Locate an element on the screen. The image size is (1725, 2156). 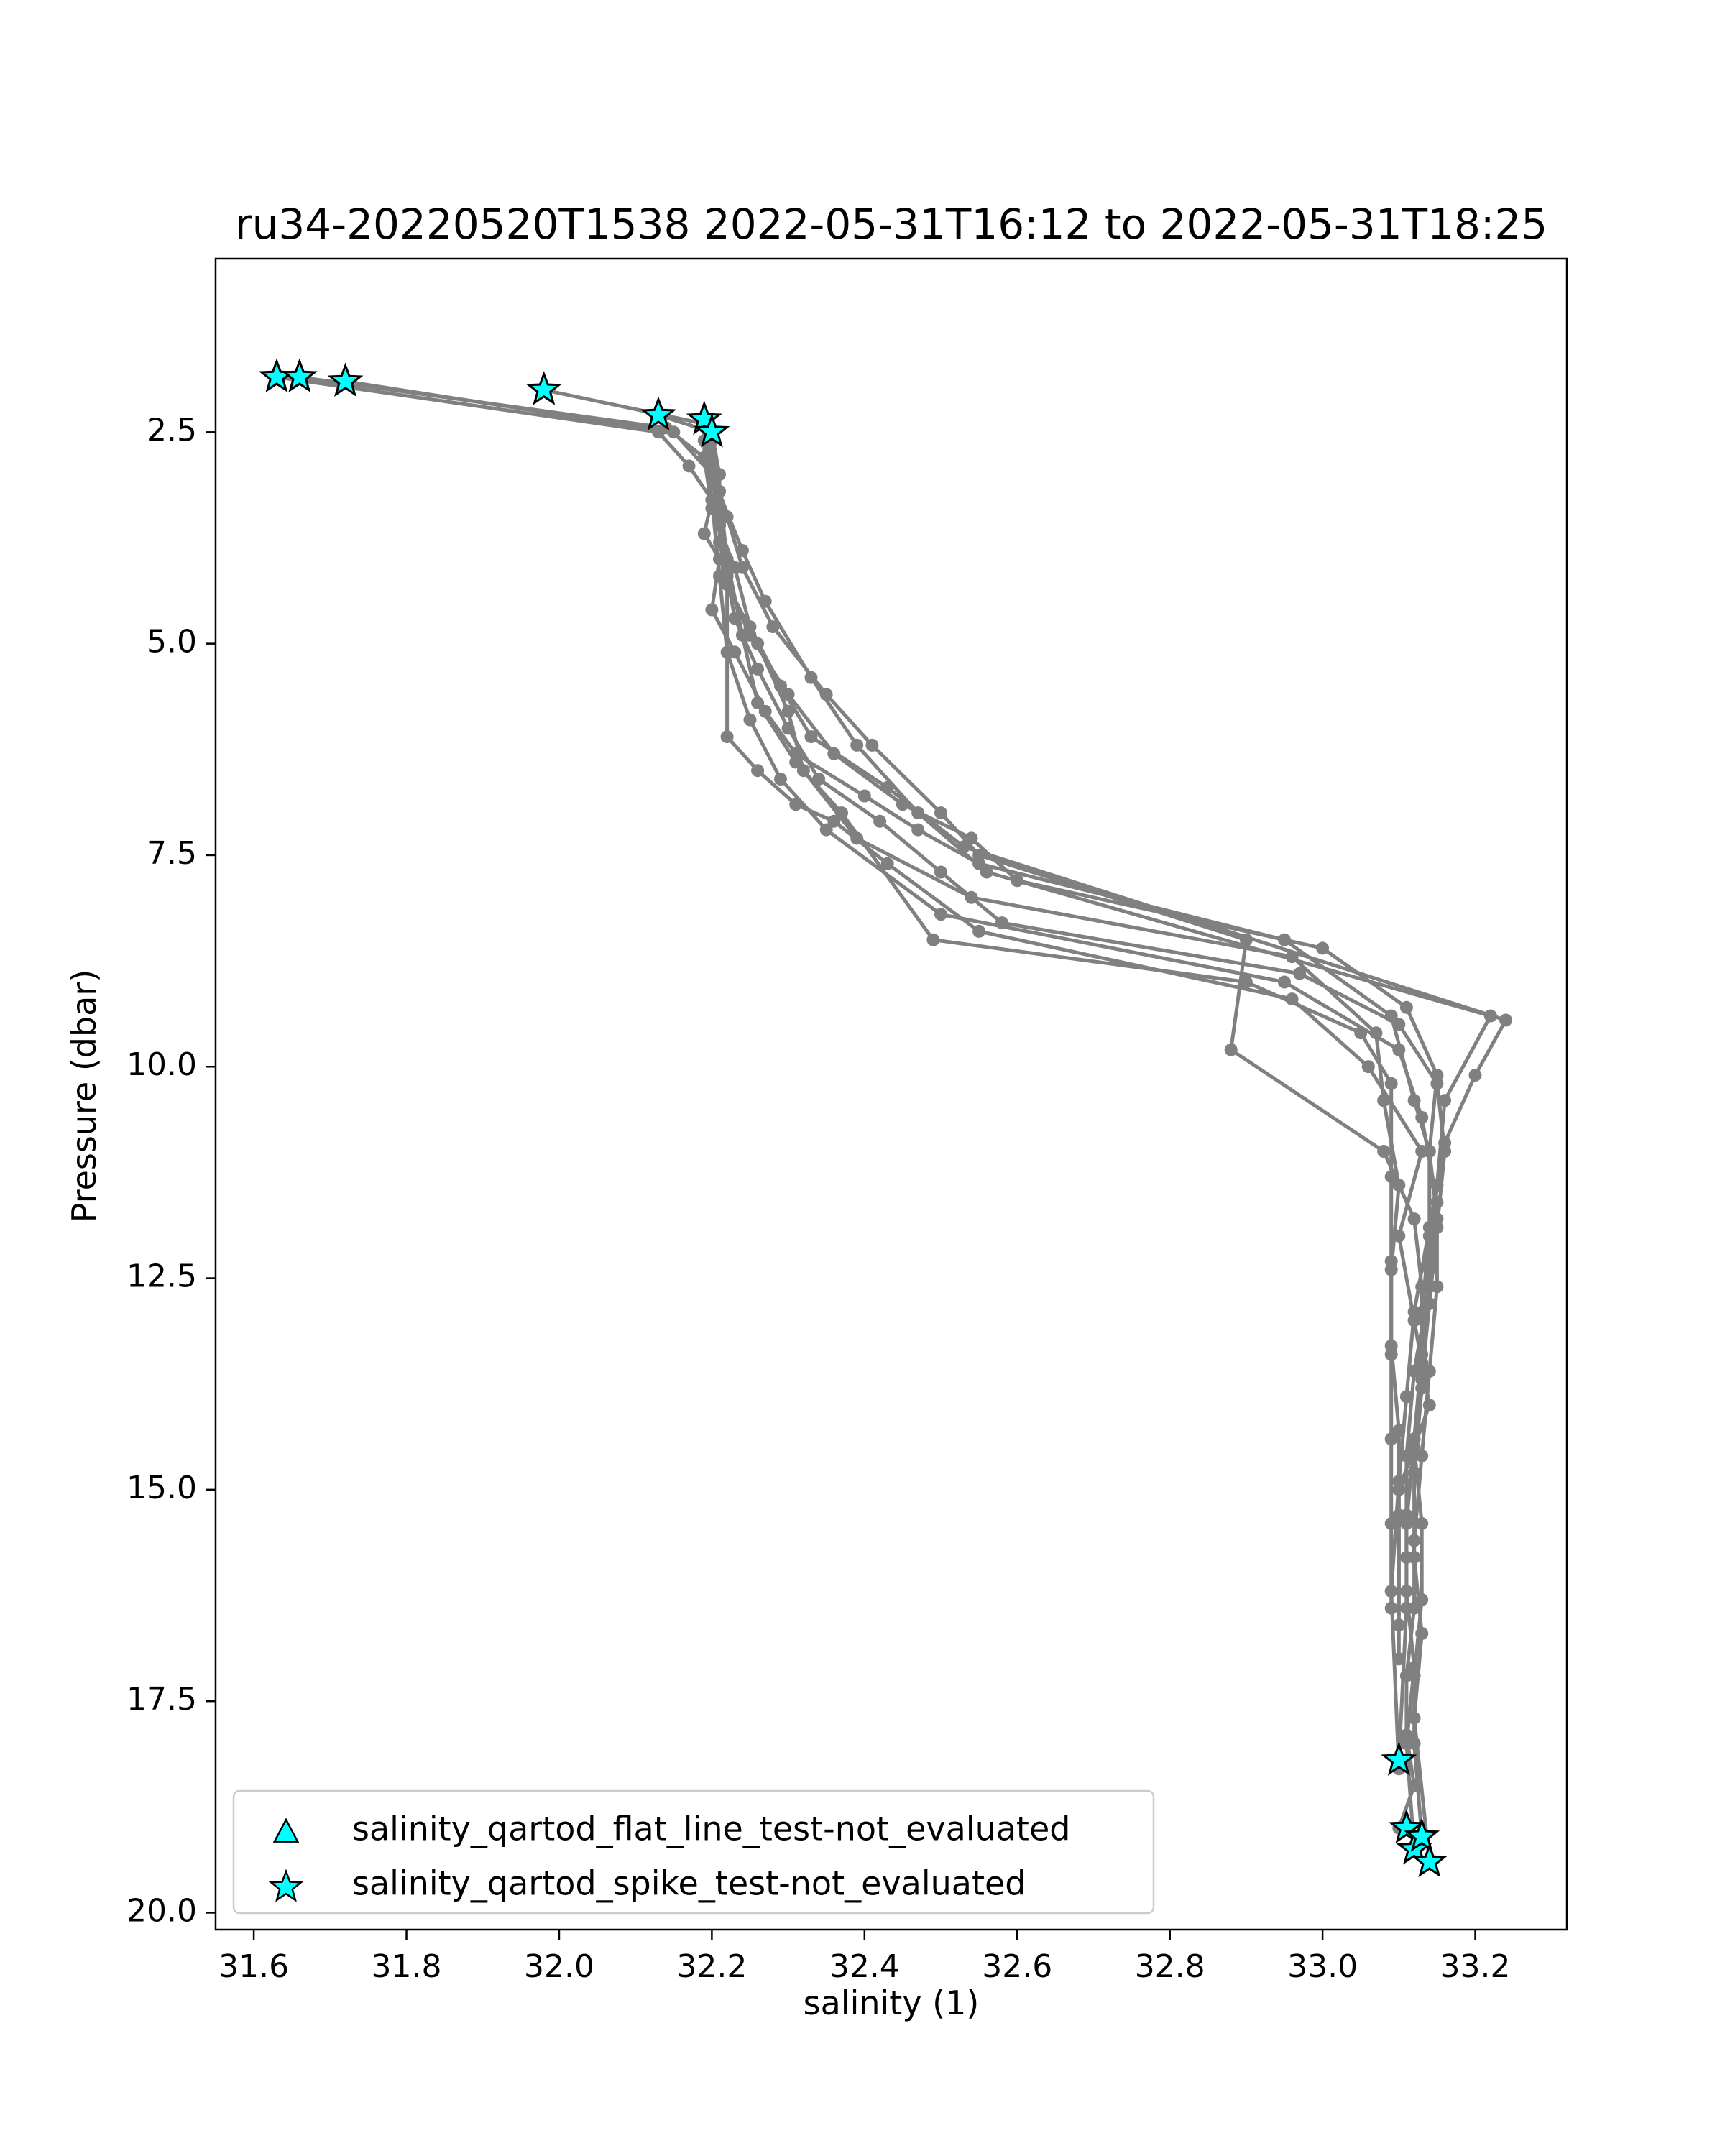
x-tick-label: 33.0 is located at coordinates (1322, 1966).